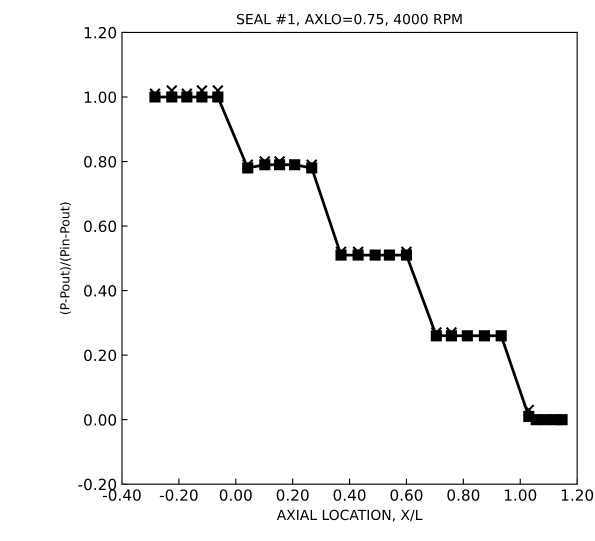 The width and height of the screenshot is (595, 541). What do you see at coordinates (350, 495) in the screenshot?
I see `x-tick-label: 0.40` at bounding box center [350, 495].